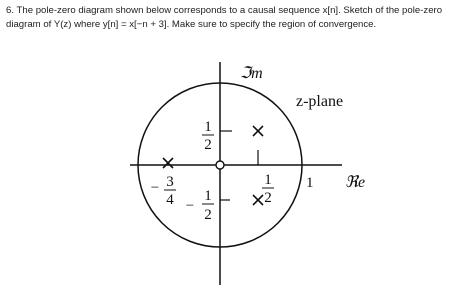  Describe the element at coordinates (170, 200) in the screenshot. I see `denominator: 4` at that location.